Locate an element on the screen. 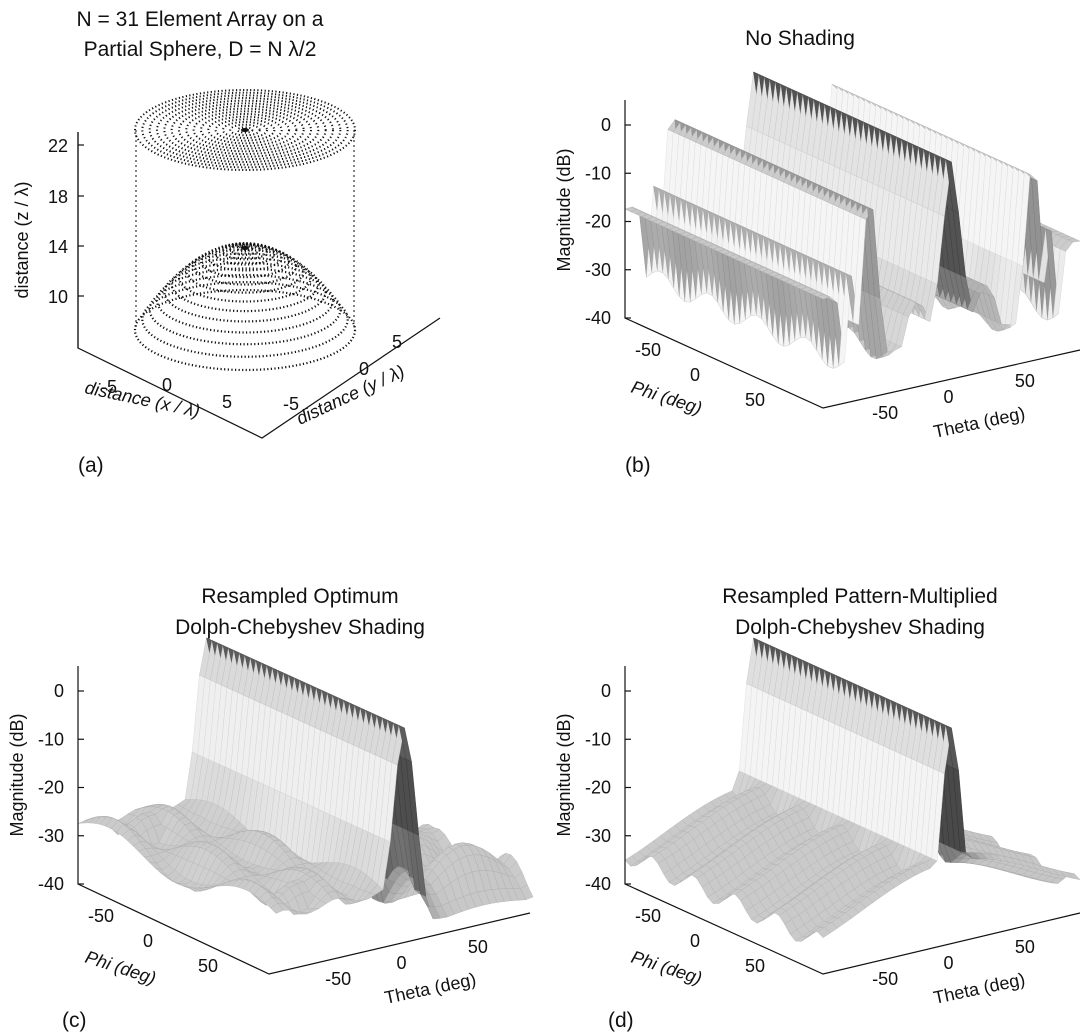 This screenshot has height=1033, width=1085. panel-a-z-ticks: 22 18 14 10 is located at coordinates (66, 221).